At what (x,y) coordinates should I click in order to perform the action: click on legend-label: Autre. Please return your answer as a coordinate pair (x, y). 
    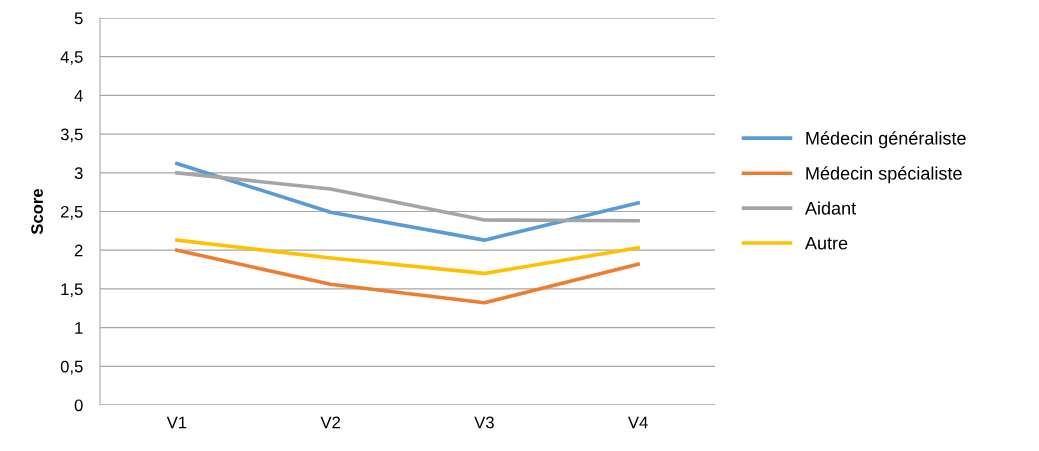
    Looking at the image, I should click on (826, 243).